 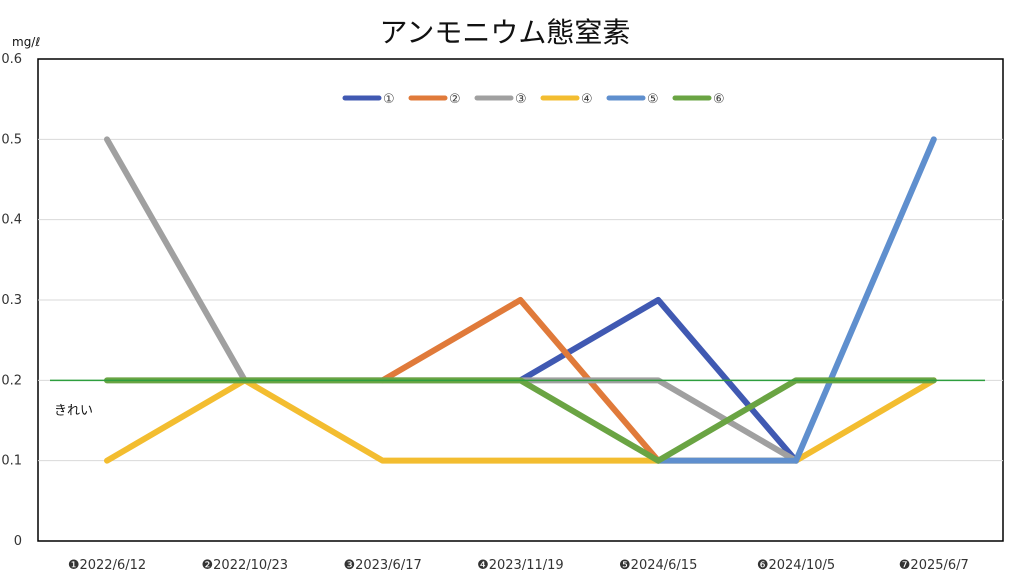 What do you see at coordinates (11, 139) in the screenshot?
I see `y-tick-label: 0.5` at bounding box center [11, 139].